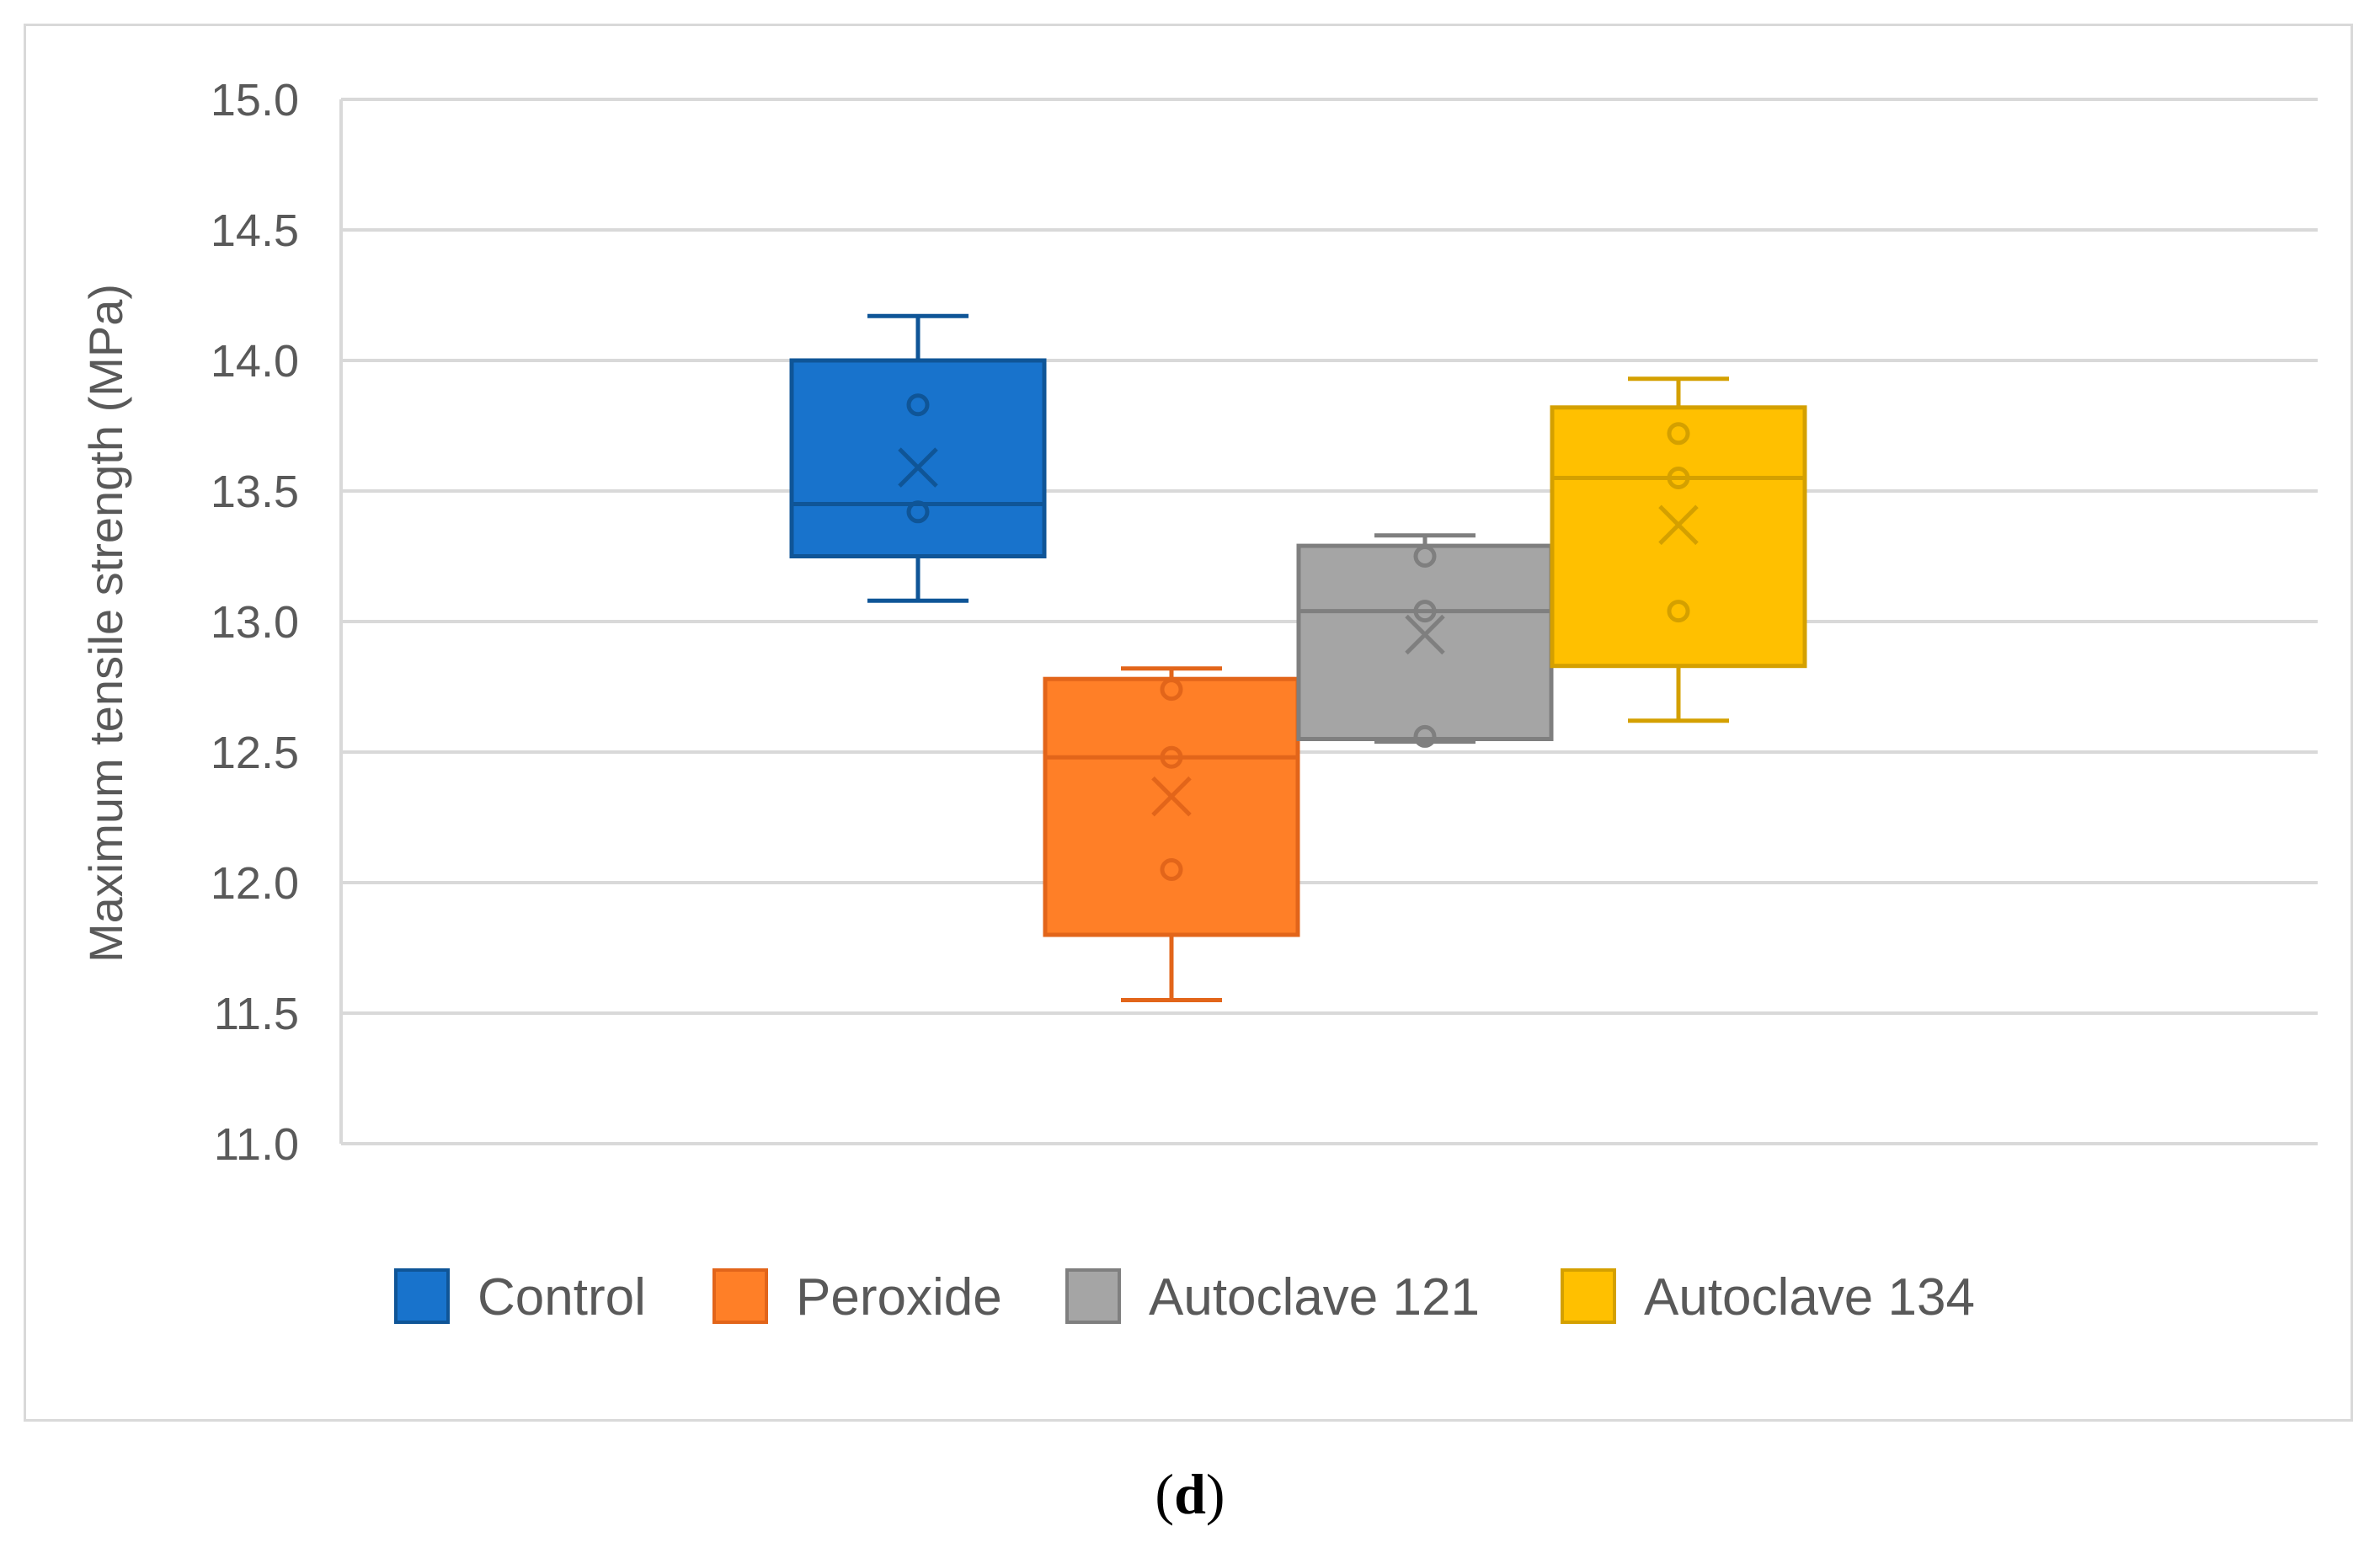 The height and width of the screenshot is (1553, 2380). What do you see at coordinates (255, 883) in the screenshot?
I see `y-tick-label: 12.0` at bounding box center [255, 883].